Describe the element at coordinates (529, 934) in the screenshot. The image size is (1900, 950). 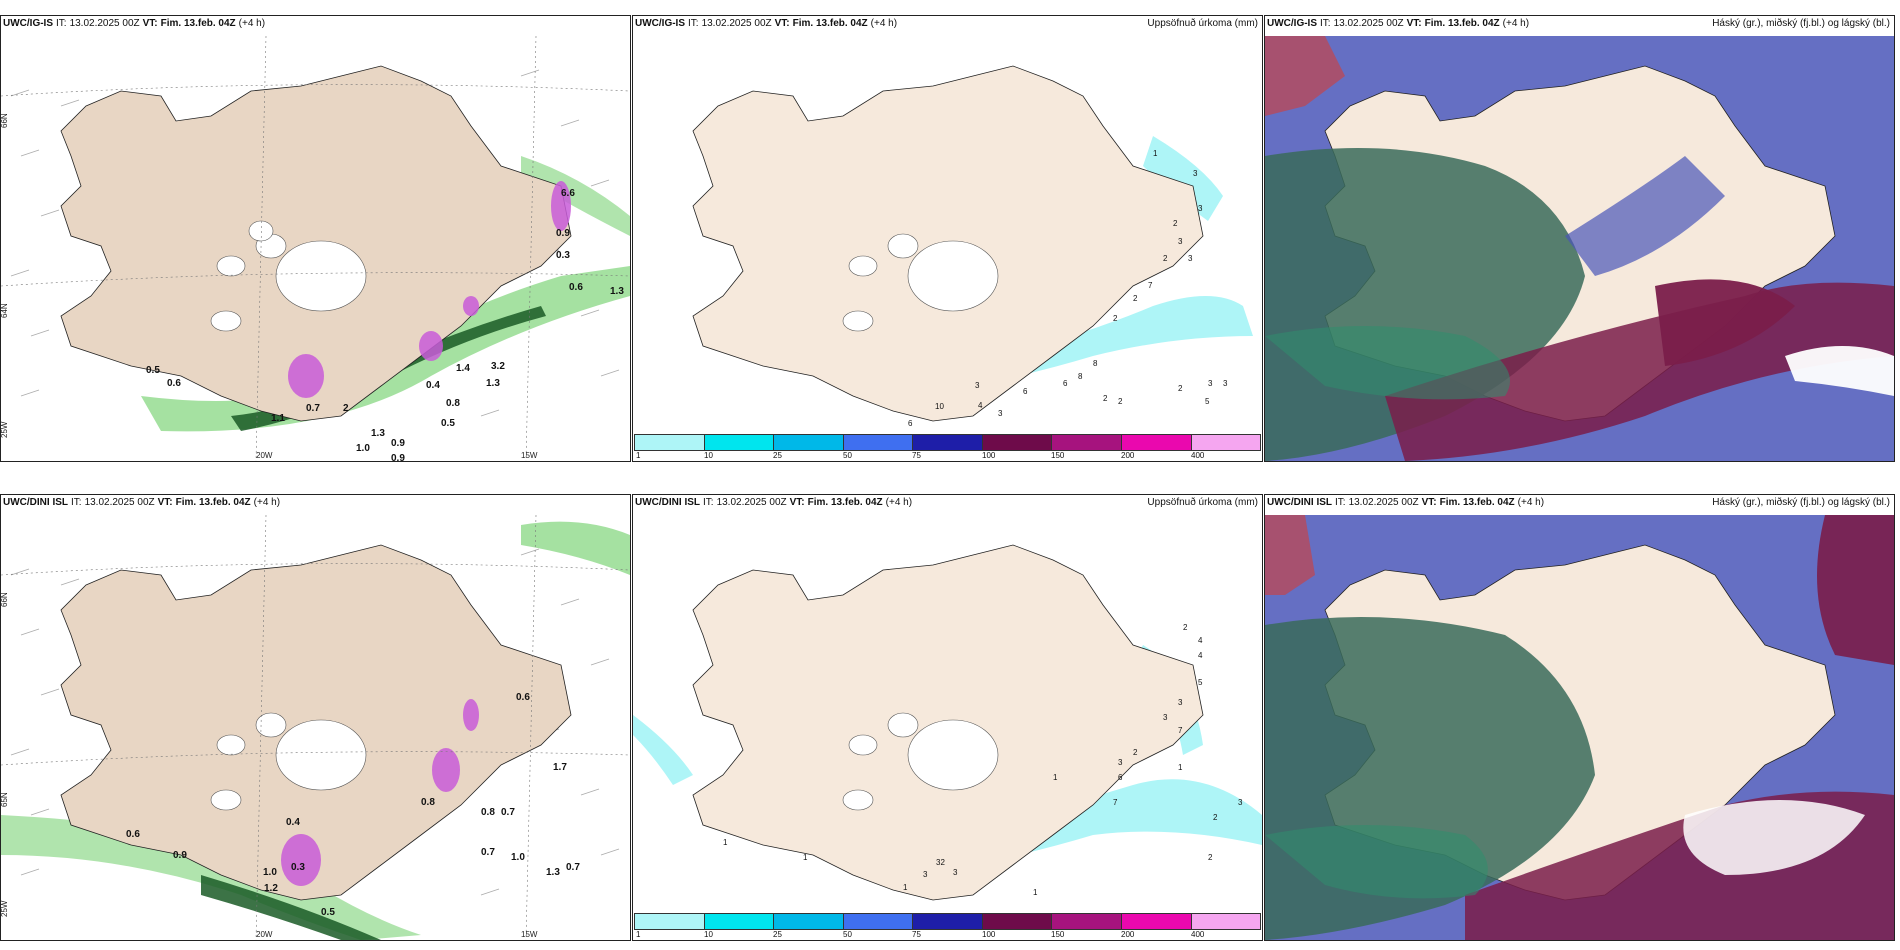
I see `lon-label-15: 15W` at that location.